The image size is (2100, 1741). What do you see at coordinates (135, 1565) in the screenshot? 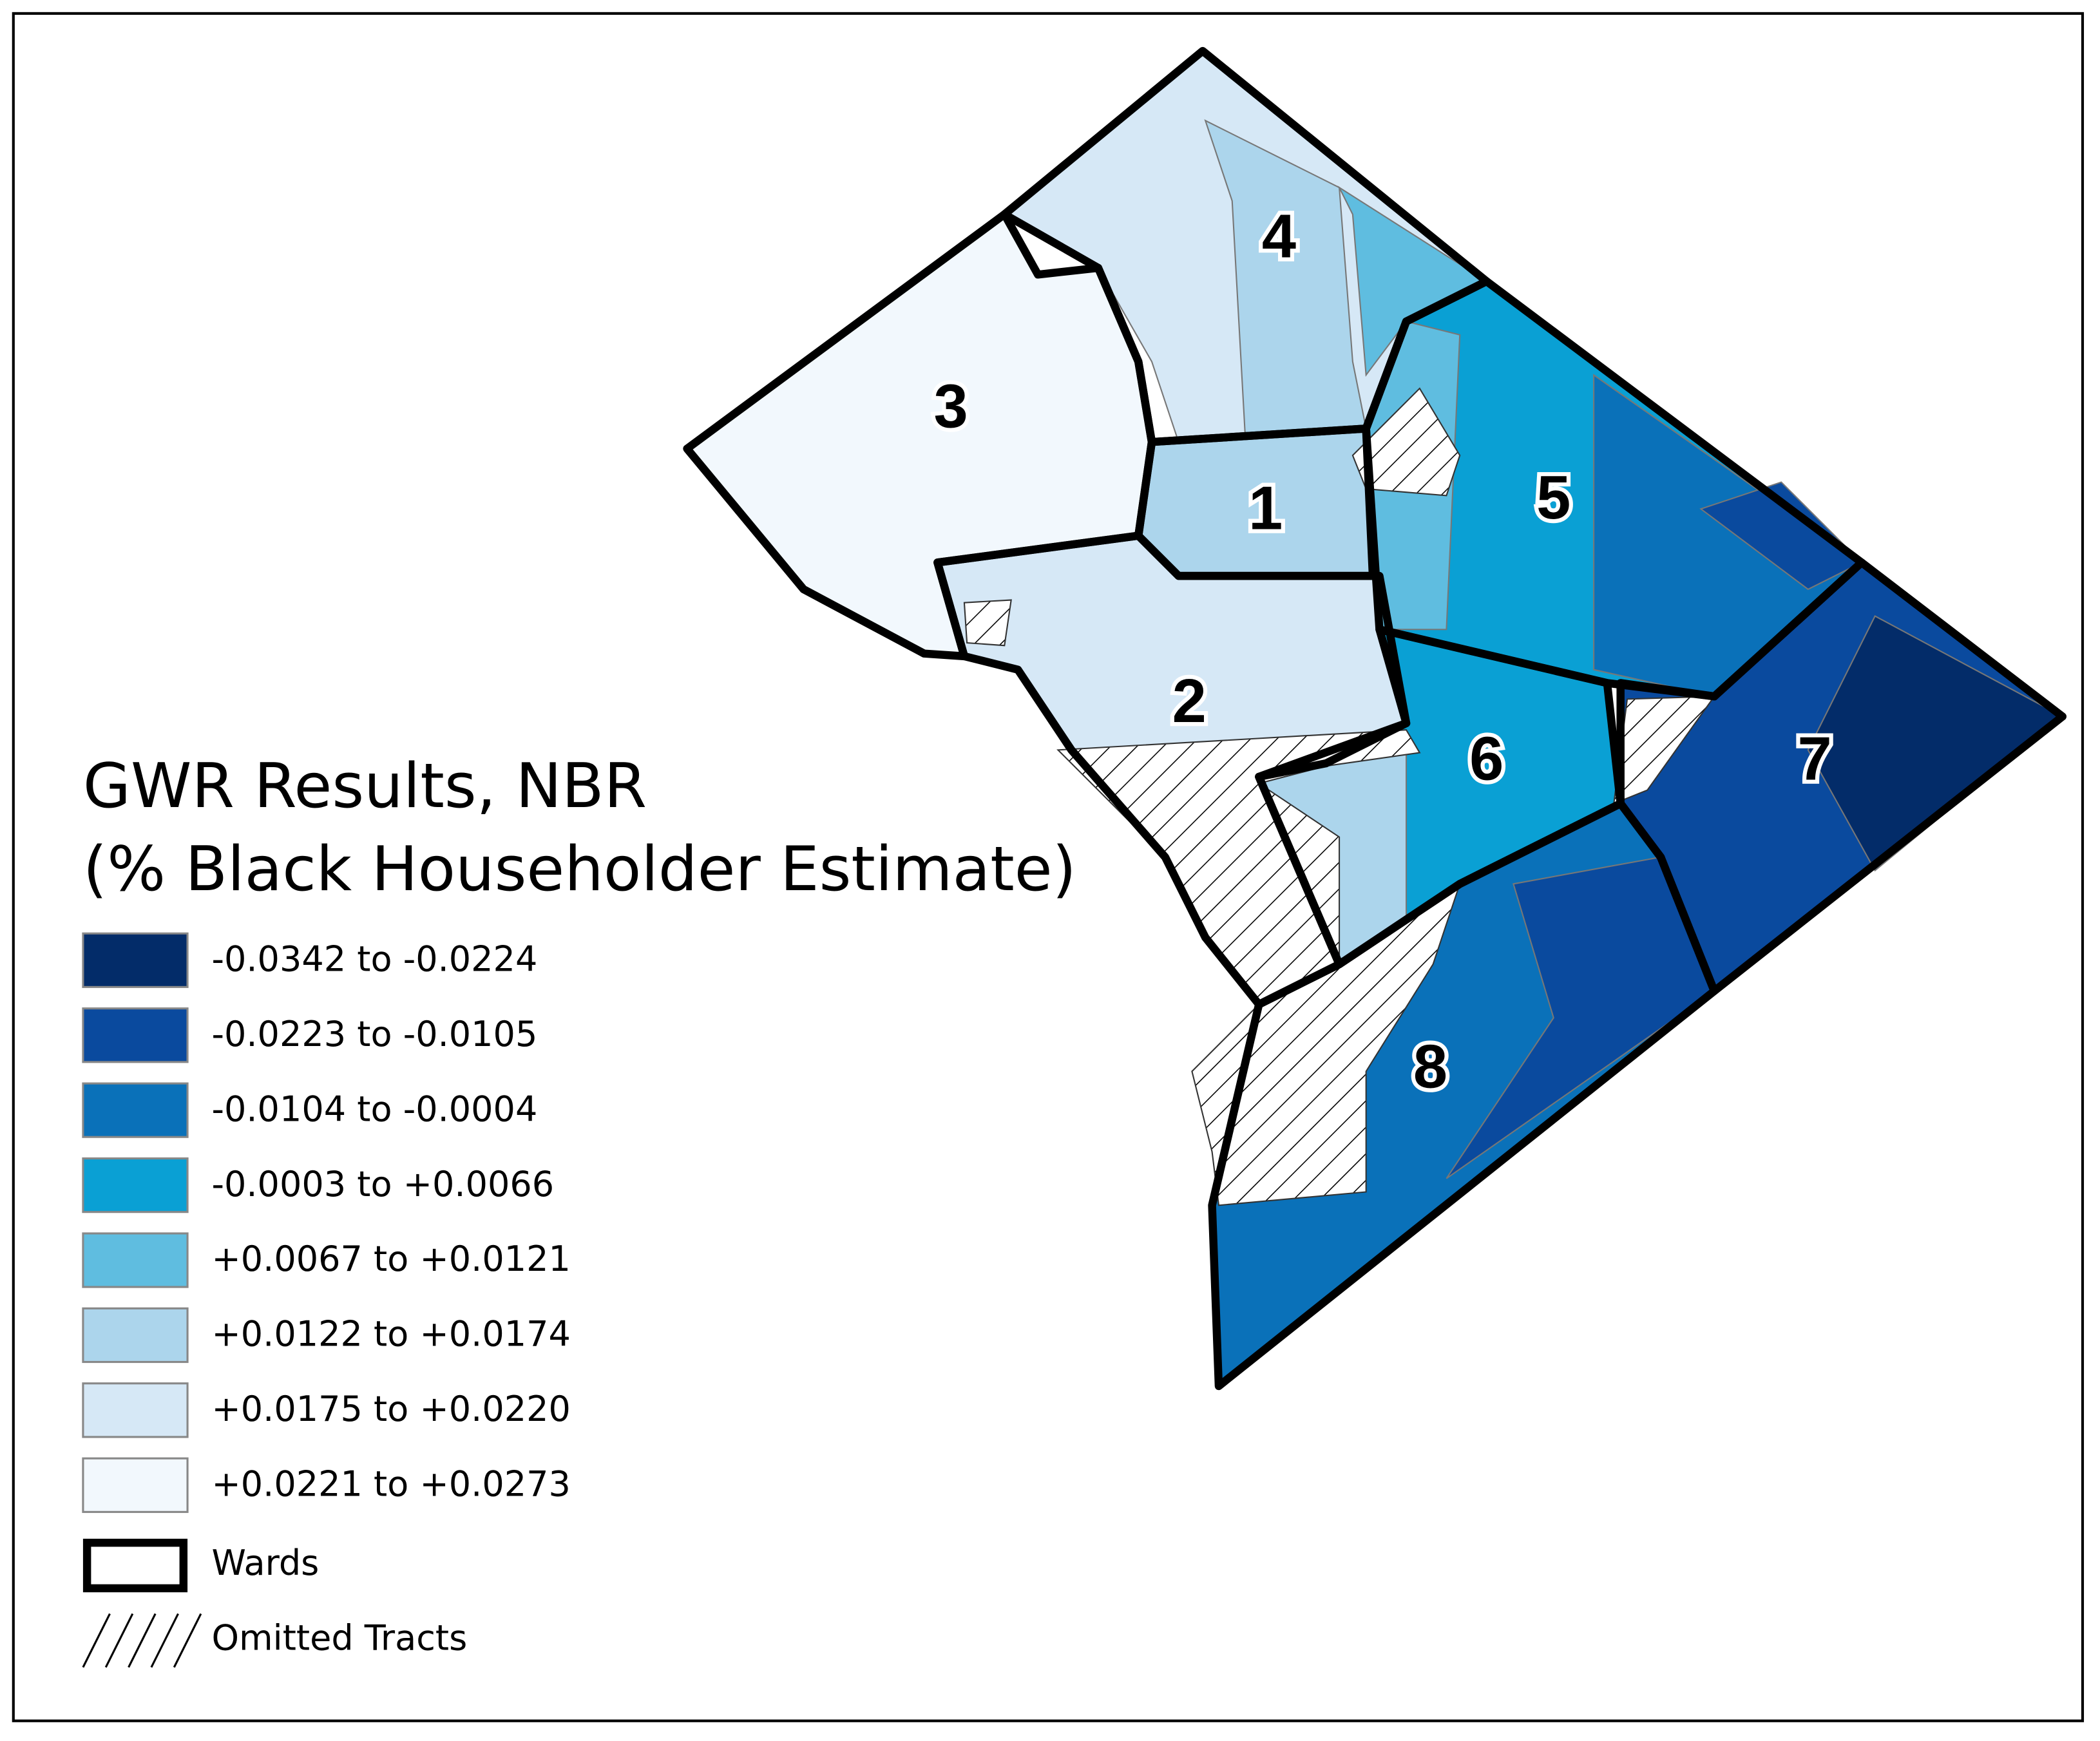
I see `legend-wards-swatch` at bounding box center [135, 1565].